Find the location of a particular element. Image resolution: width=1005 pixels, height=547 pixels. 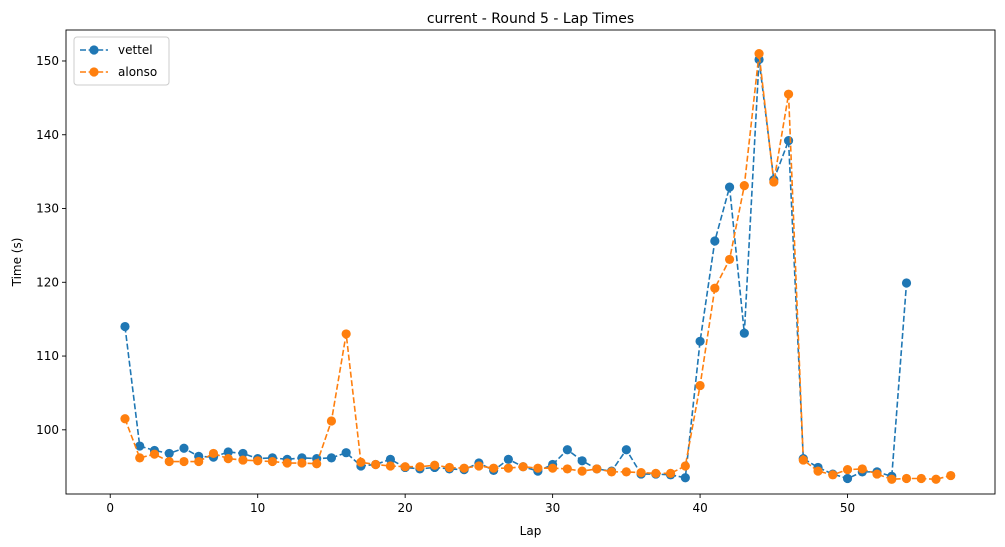

legend-item-alonso: alonso is located at coordinates (118, 72).